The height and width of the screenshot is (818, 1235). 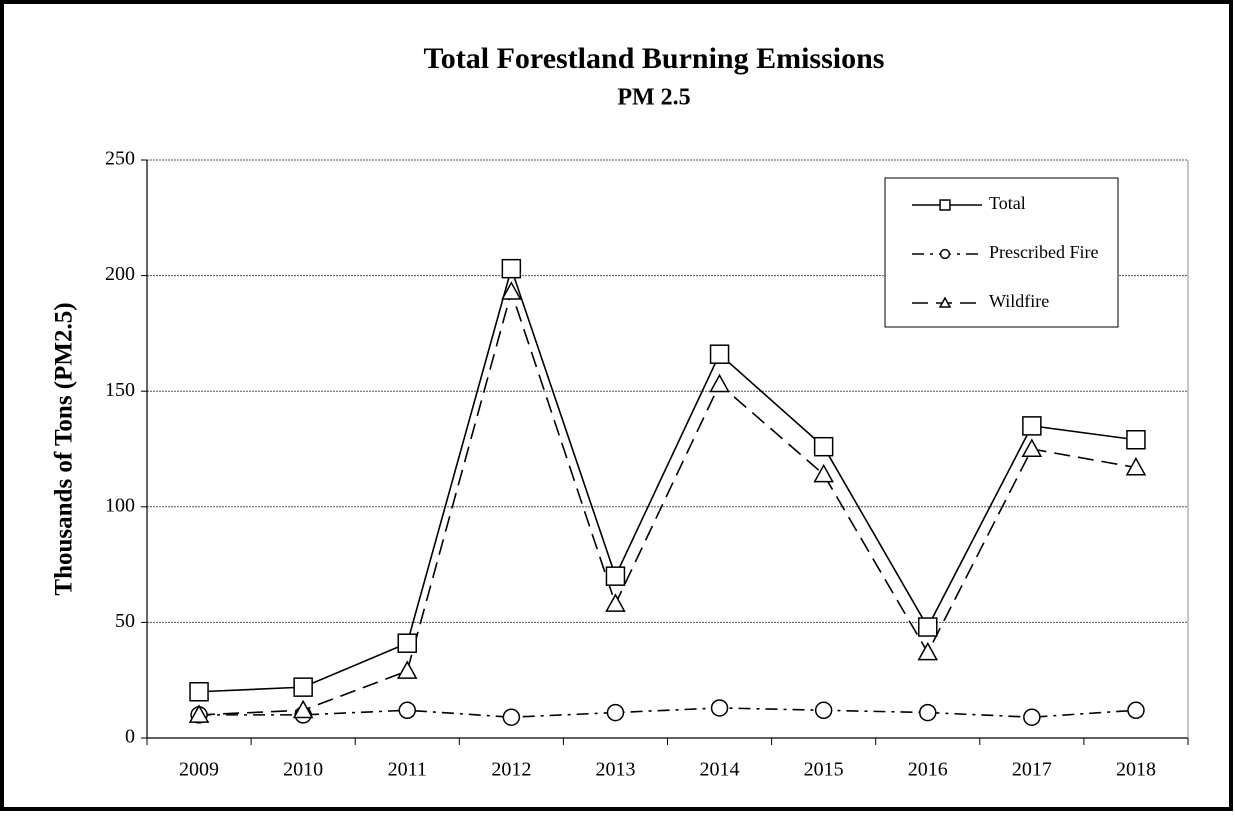 I want to click on chart-subtitle: PM 2.5, so click(x=653, y=98).